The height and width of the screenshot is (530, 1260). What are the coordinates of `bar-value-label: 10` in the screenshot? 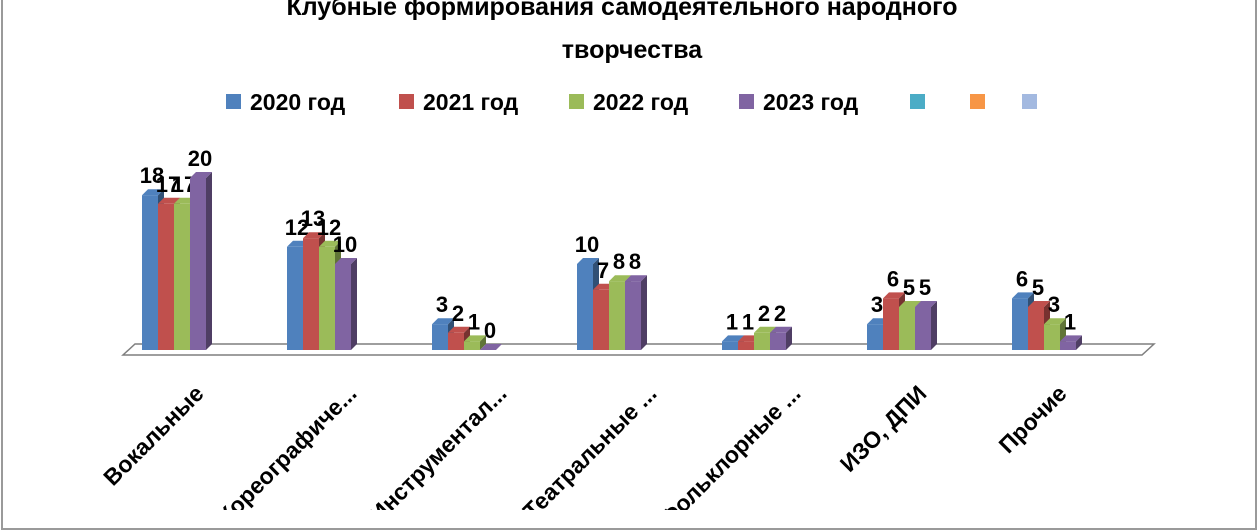 It's located at (345, 244).